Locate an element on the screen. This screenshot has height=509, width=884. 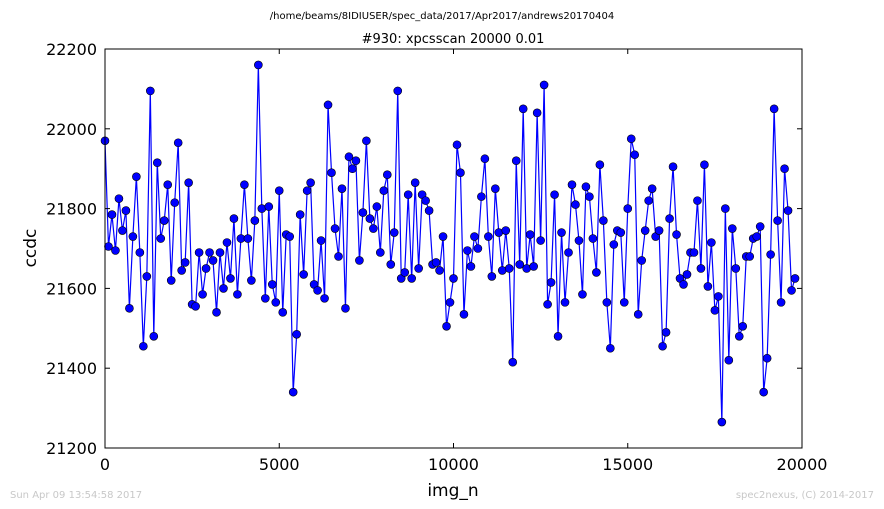
x-axis-label: img_n is located at coordinates (452, 491).